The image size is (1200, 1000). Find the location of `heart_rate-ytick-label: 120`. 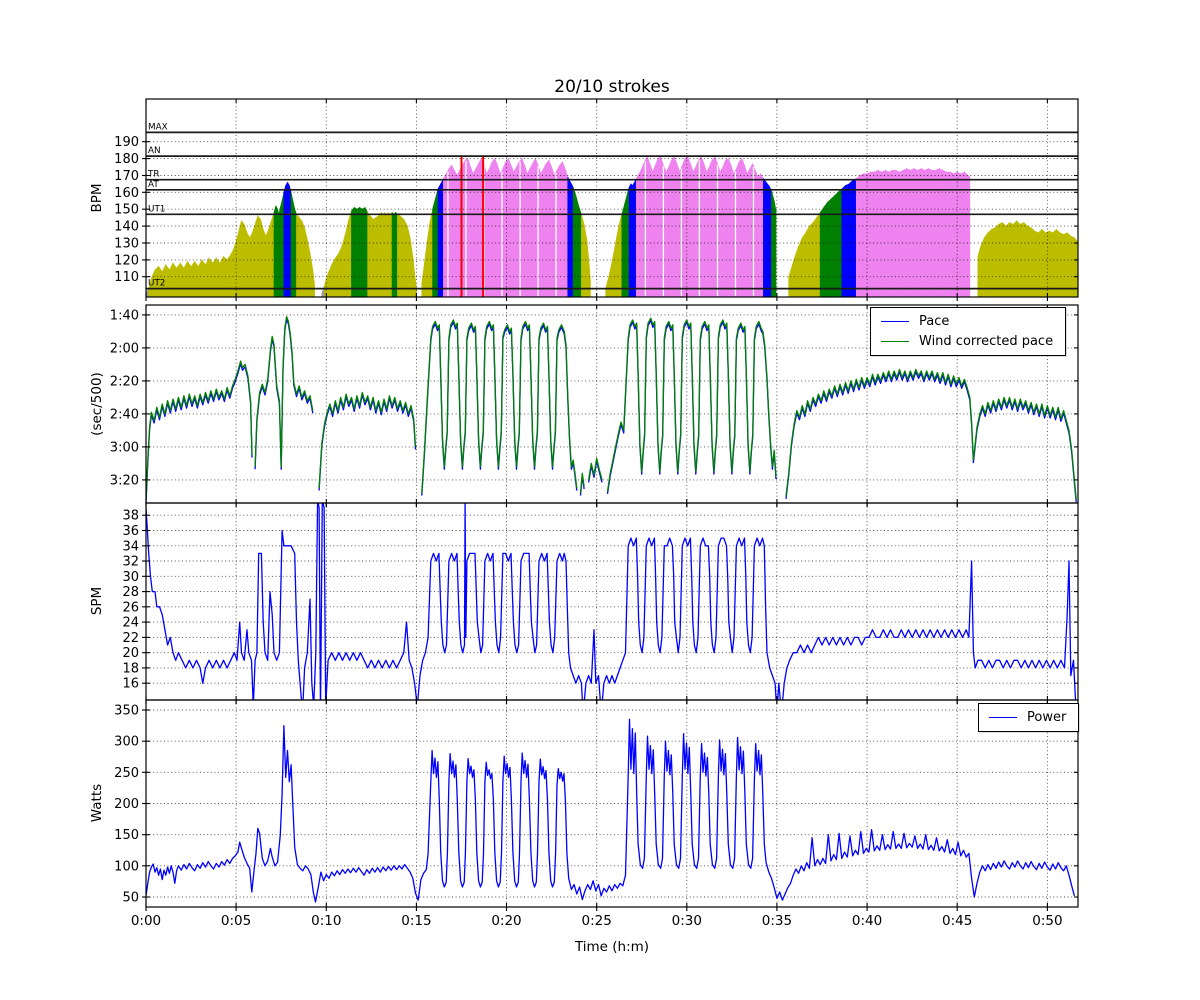

heart_rate-ytick-label: 120 is located at coordinates (126, 260).